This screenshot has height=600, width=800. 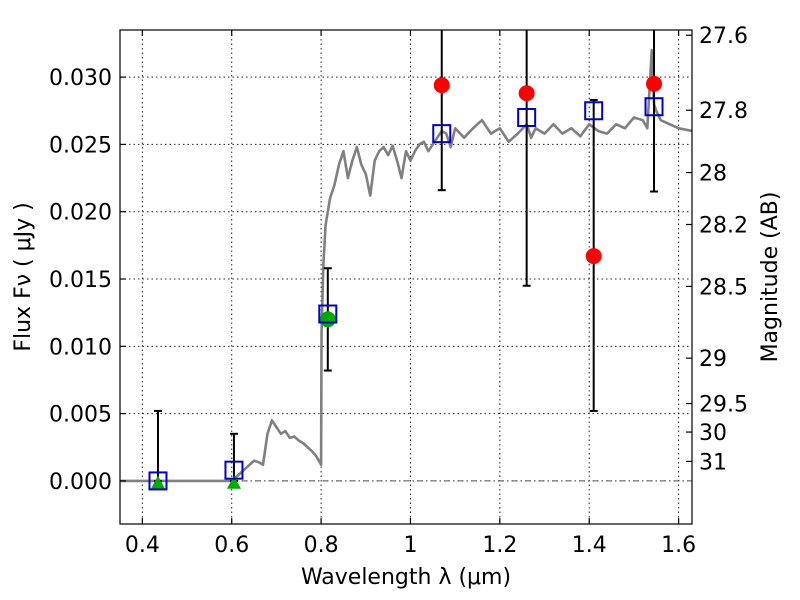 I want to click on y-tick-label: 0.000, so click(x=80, y=482).